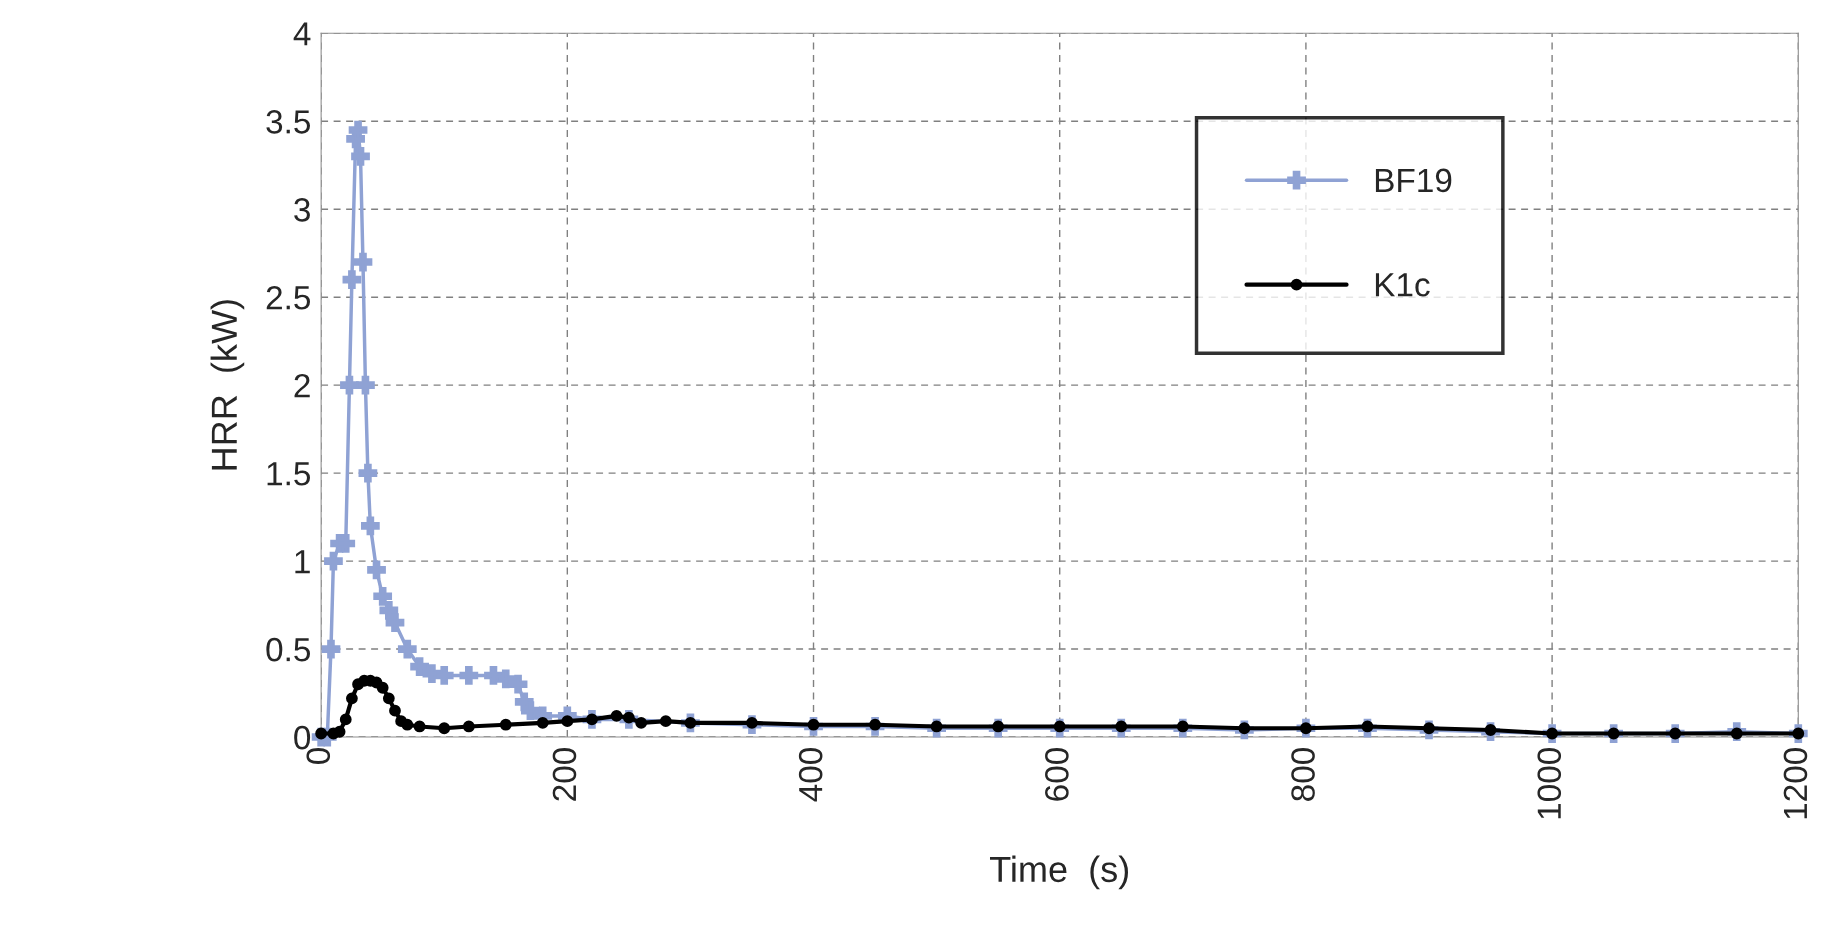  What do you see at coordinates (1059, 872) in the screenshot?
I see `x-axis-title: Time (s)` at bounding box center [1059, 872].